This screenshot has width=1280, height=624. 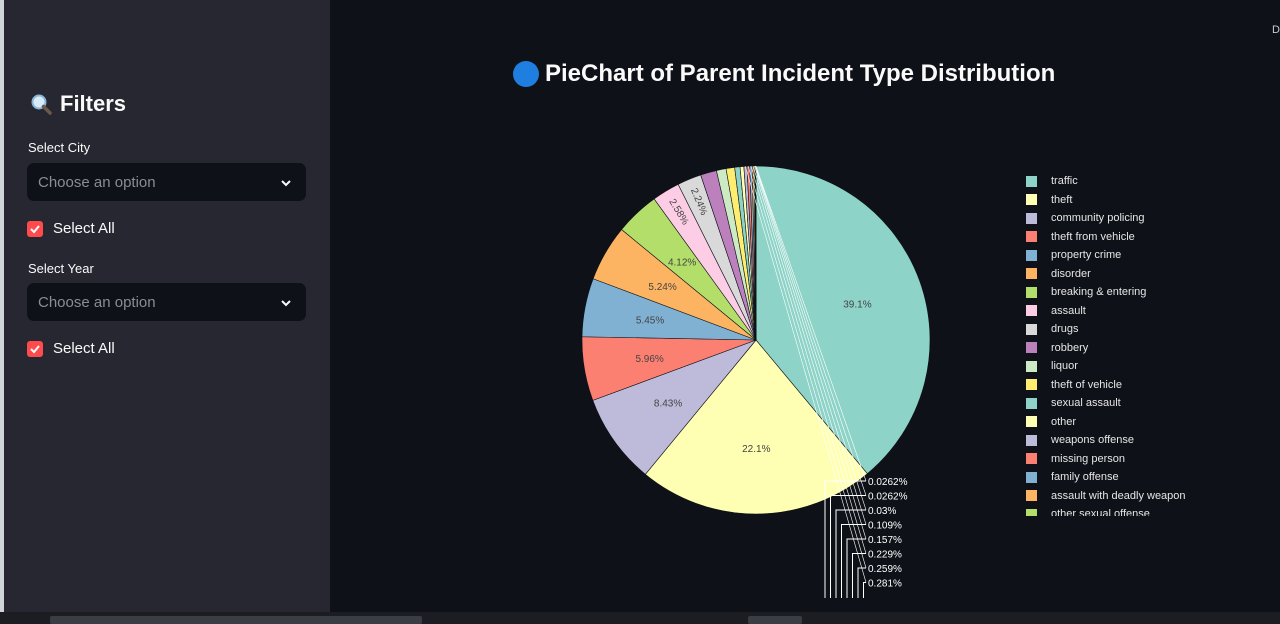 What do you see at coordinates (41, 104) in the screenshot?
I see `magnifier-icon` at bounding box center [41, 104].